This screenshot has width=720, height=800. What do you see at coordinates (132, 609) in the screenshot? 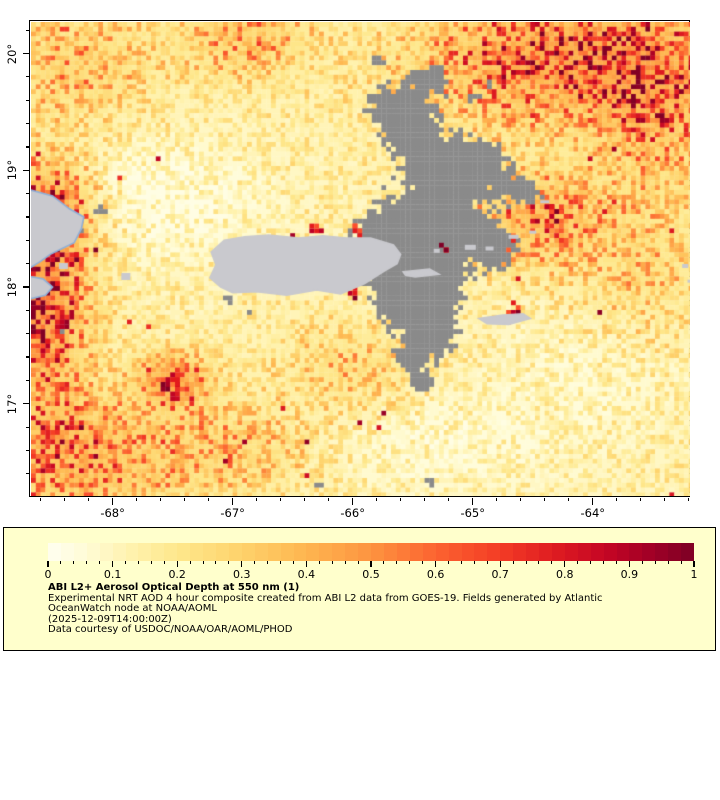
I see `legend-line: OceanWatch node at NOAA/AOML` at bounding box center [132, 609].